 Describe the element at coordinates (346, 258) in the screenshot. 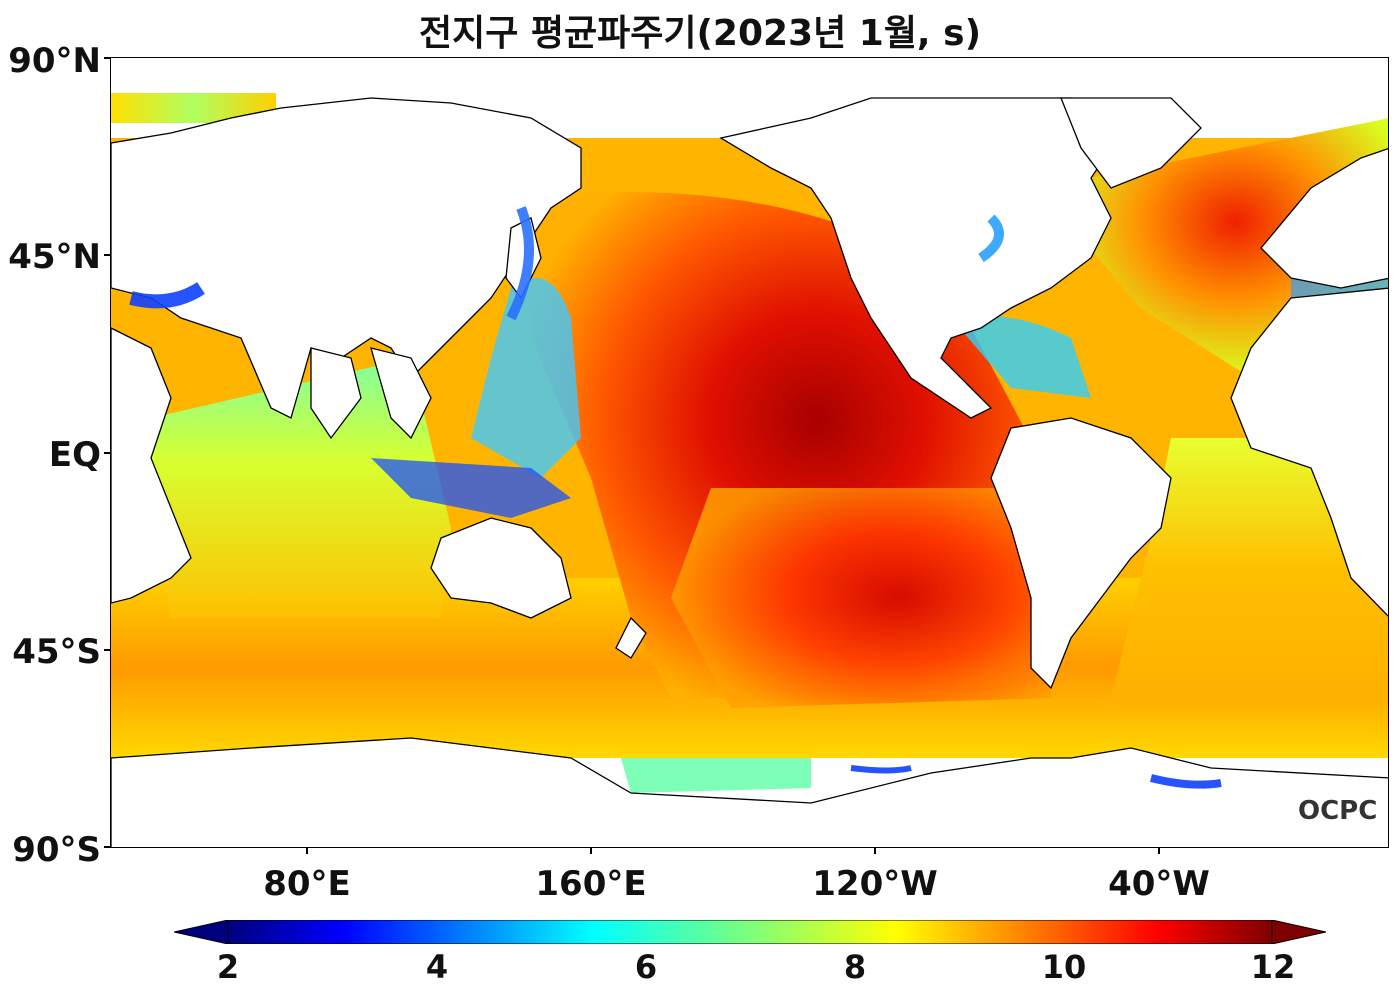

I see `eurasia-landmass` at that location.